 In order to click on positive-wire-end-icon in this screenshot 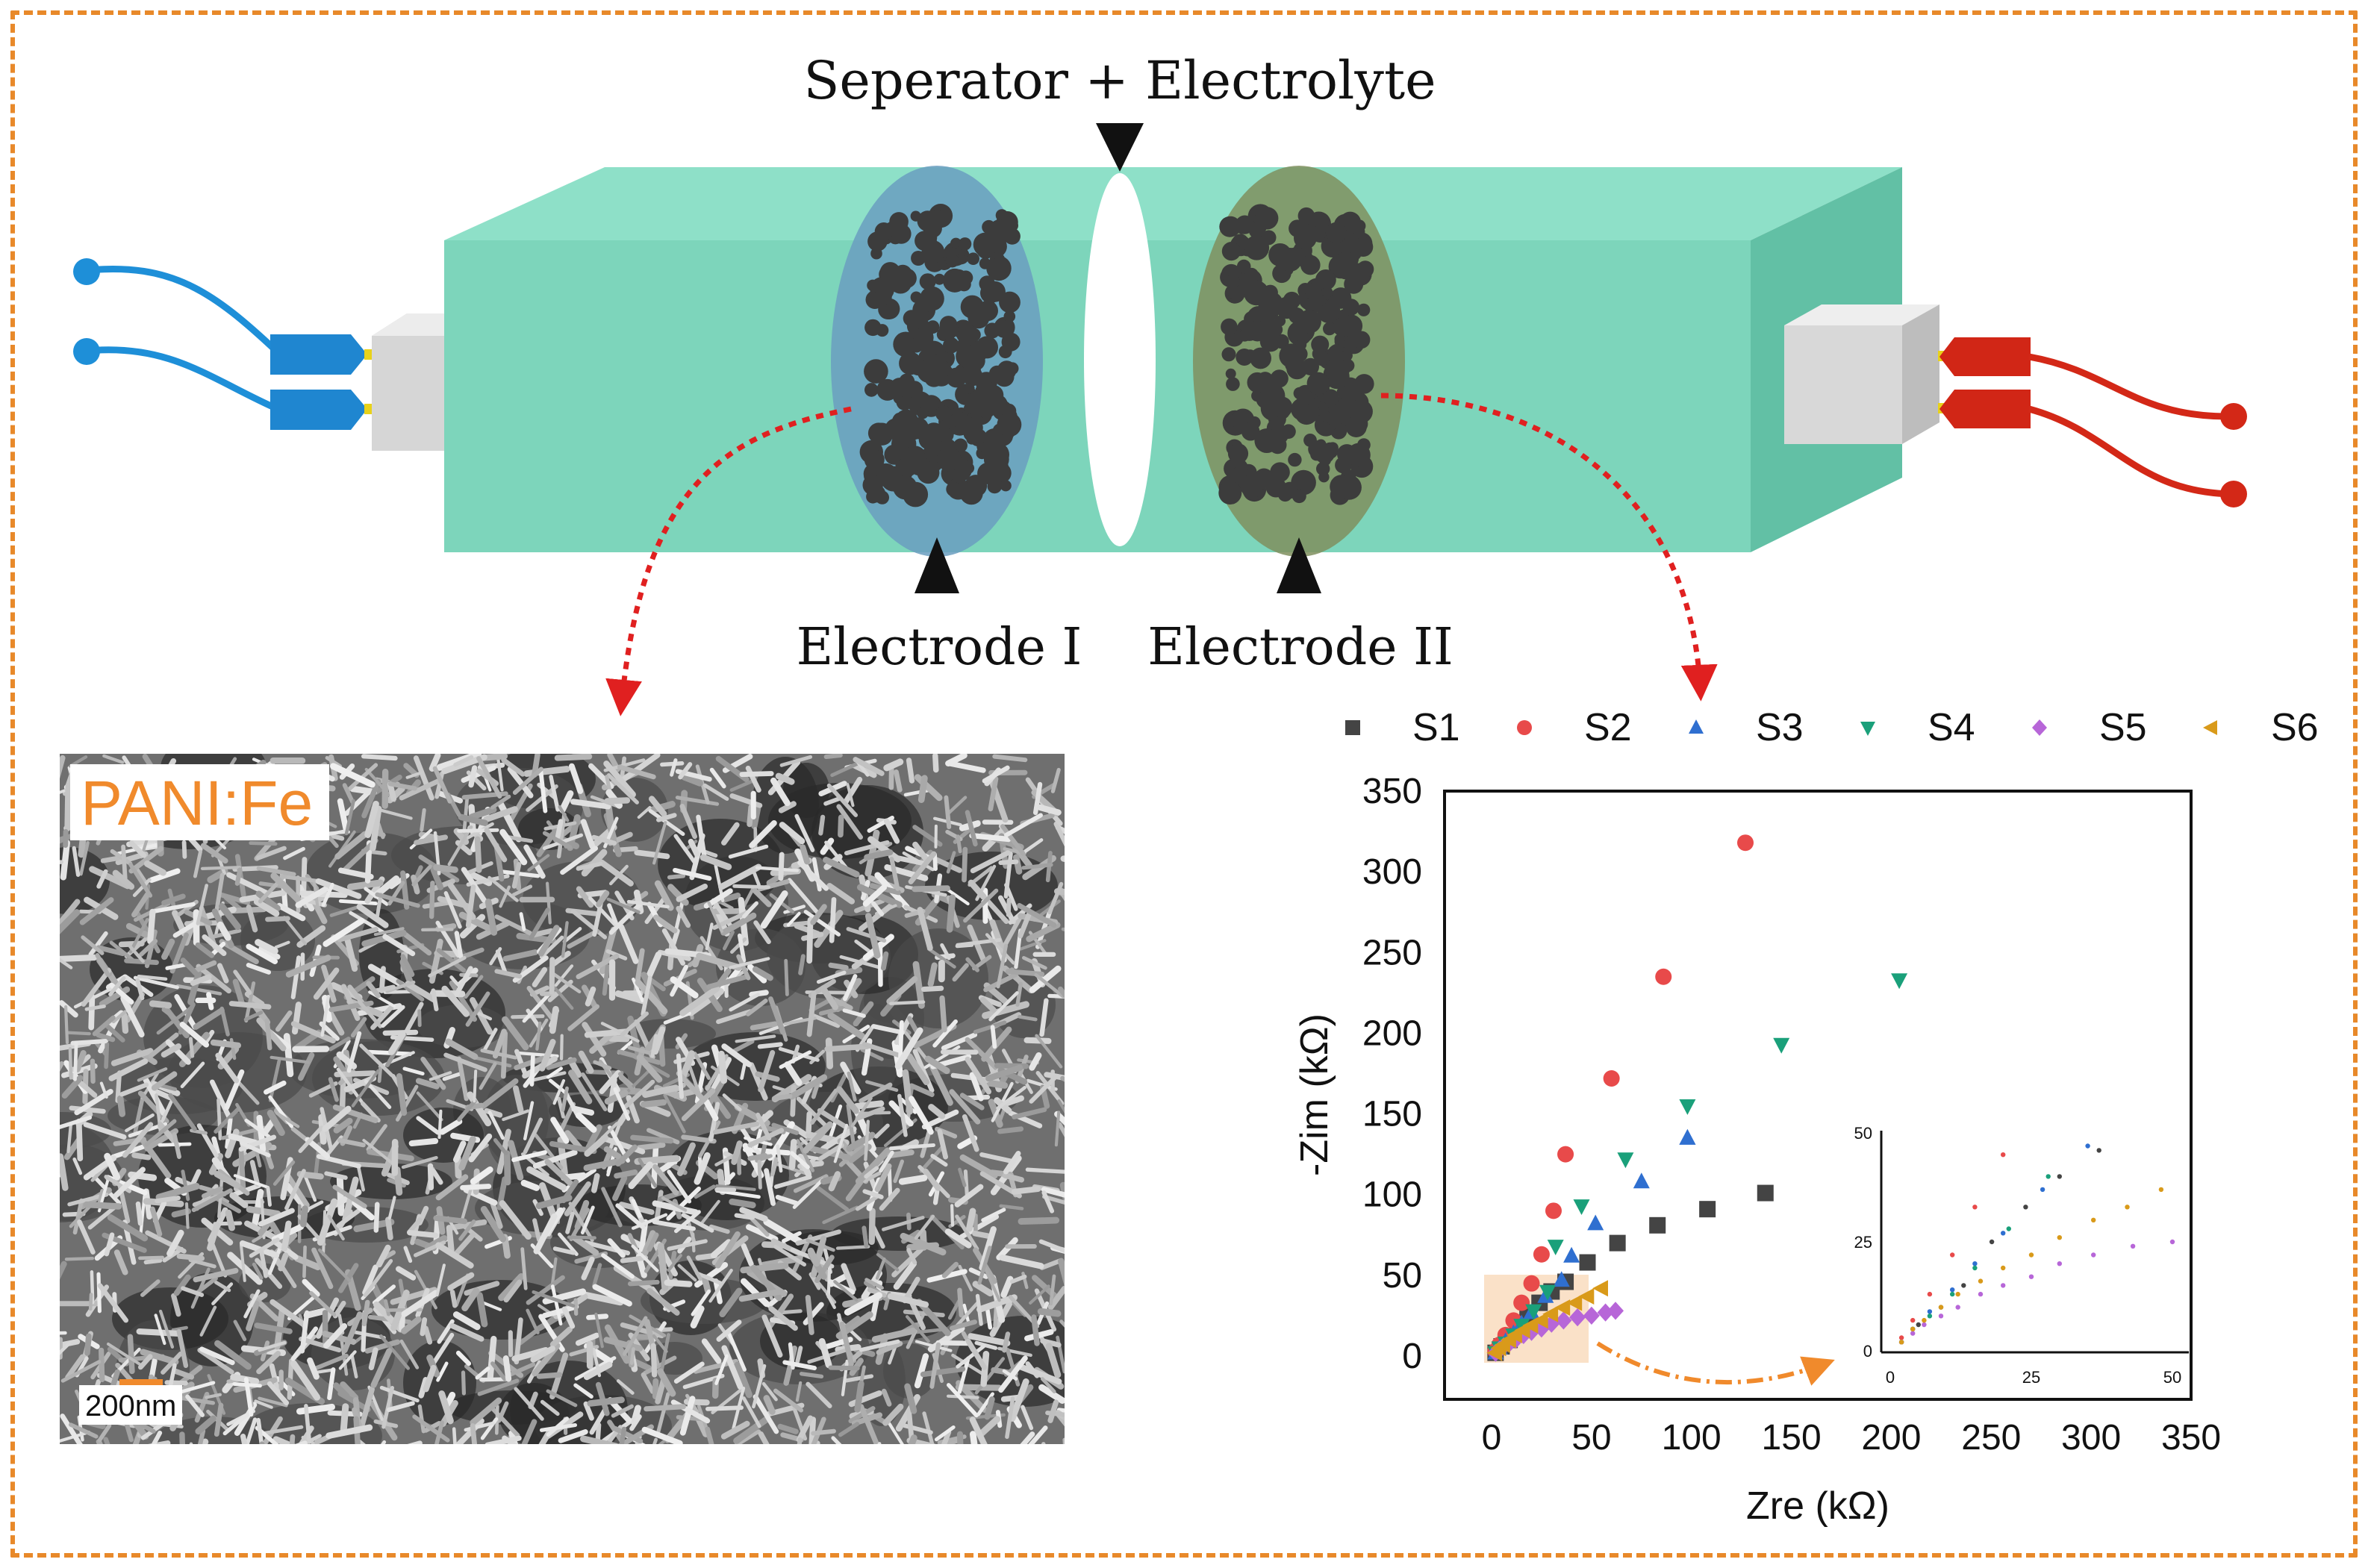, I will do `click(2233, 494)`.